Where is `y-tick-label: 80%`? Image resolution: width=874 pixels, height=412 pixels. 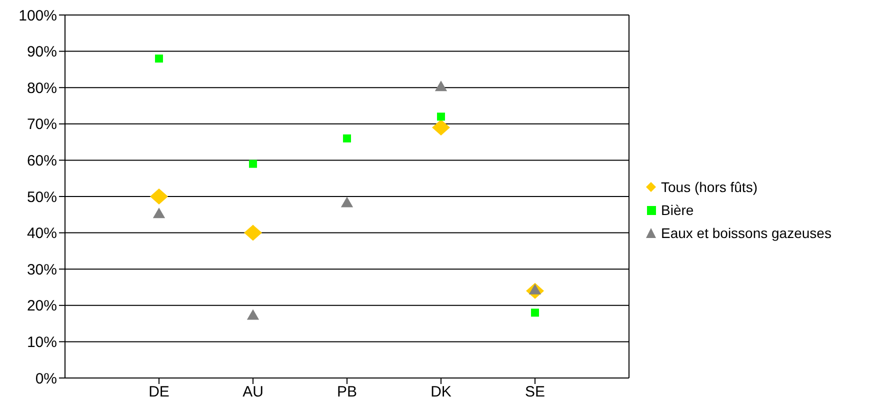 y-tick-label: 80% is located at coordinates (41, 88).